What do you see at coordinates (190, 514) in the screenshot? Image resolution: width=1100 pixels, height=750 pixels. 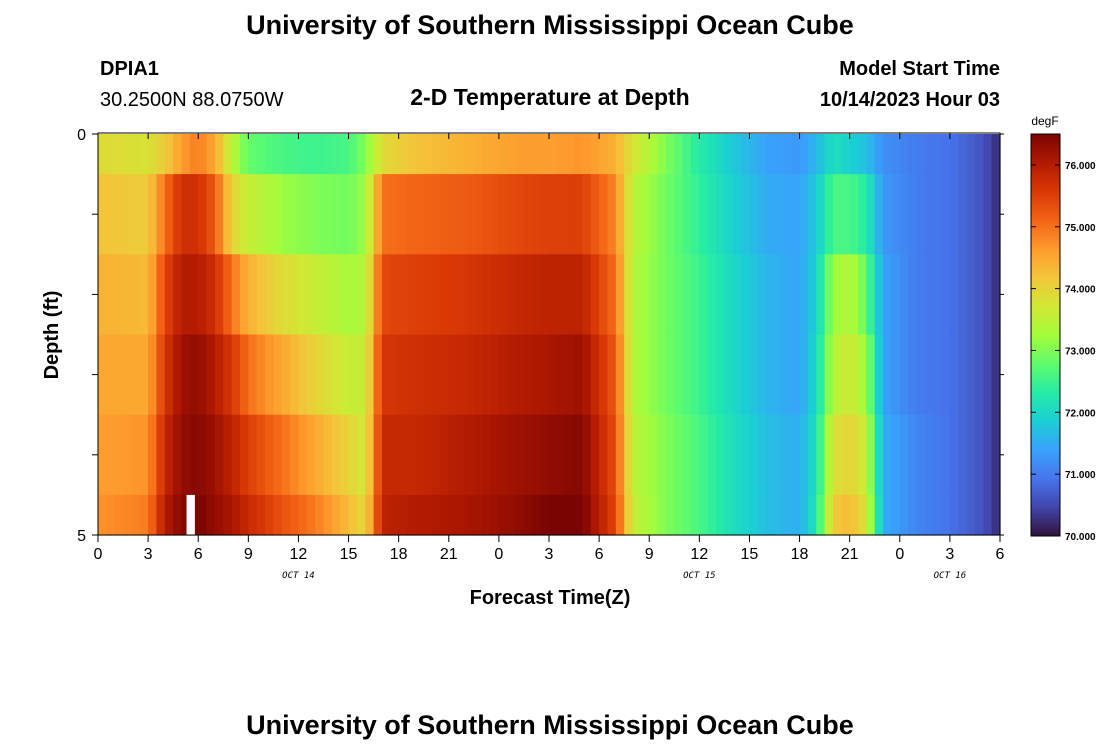 I see `missing-data-cell` at bounding box center [190, 514].